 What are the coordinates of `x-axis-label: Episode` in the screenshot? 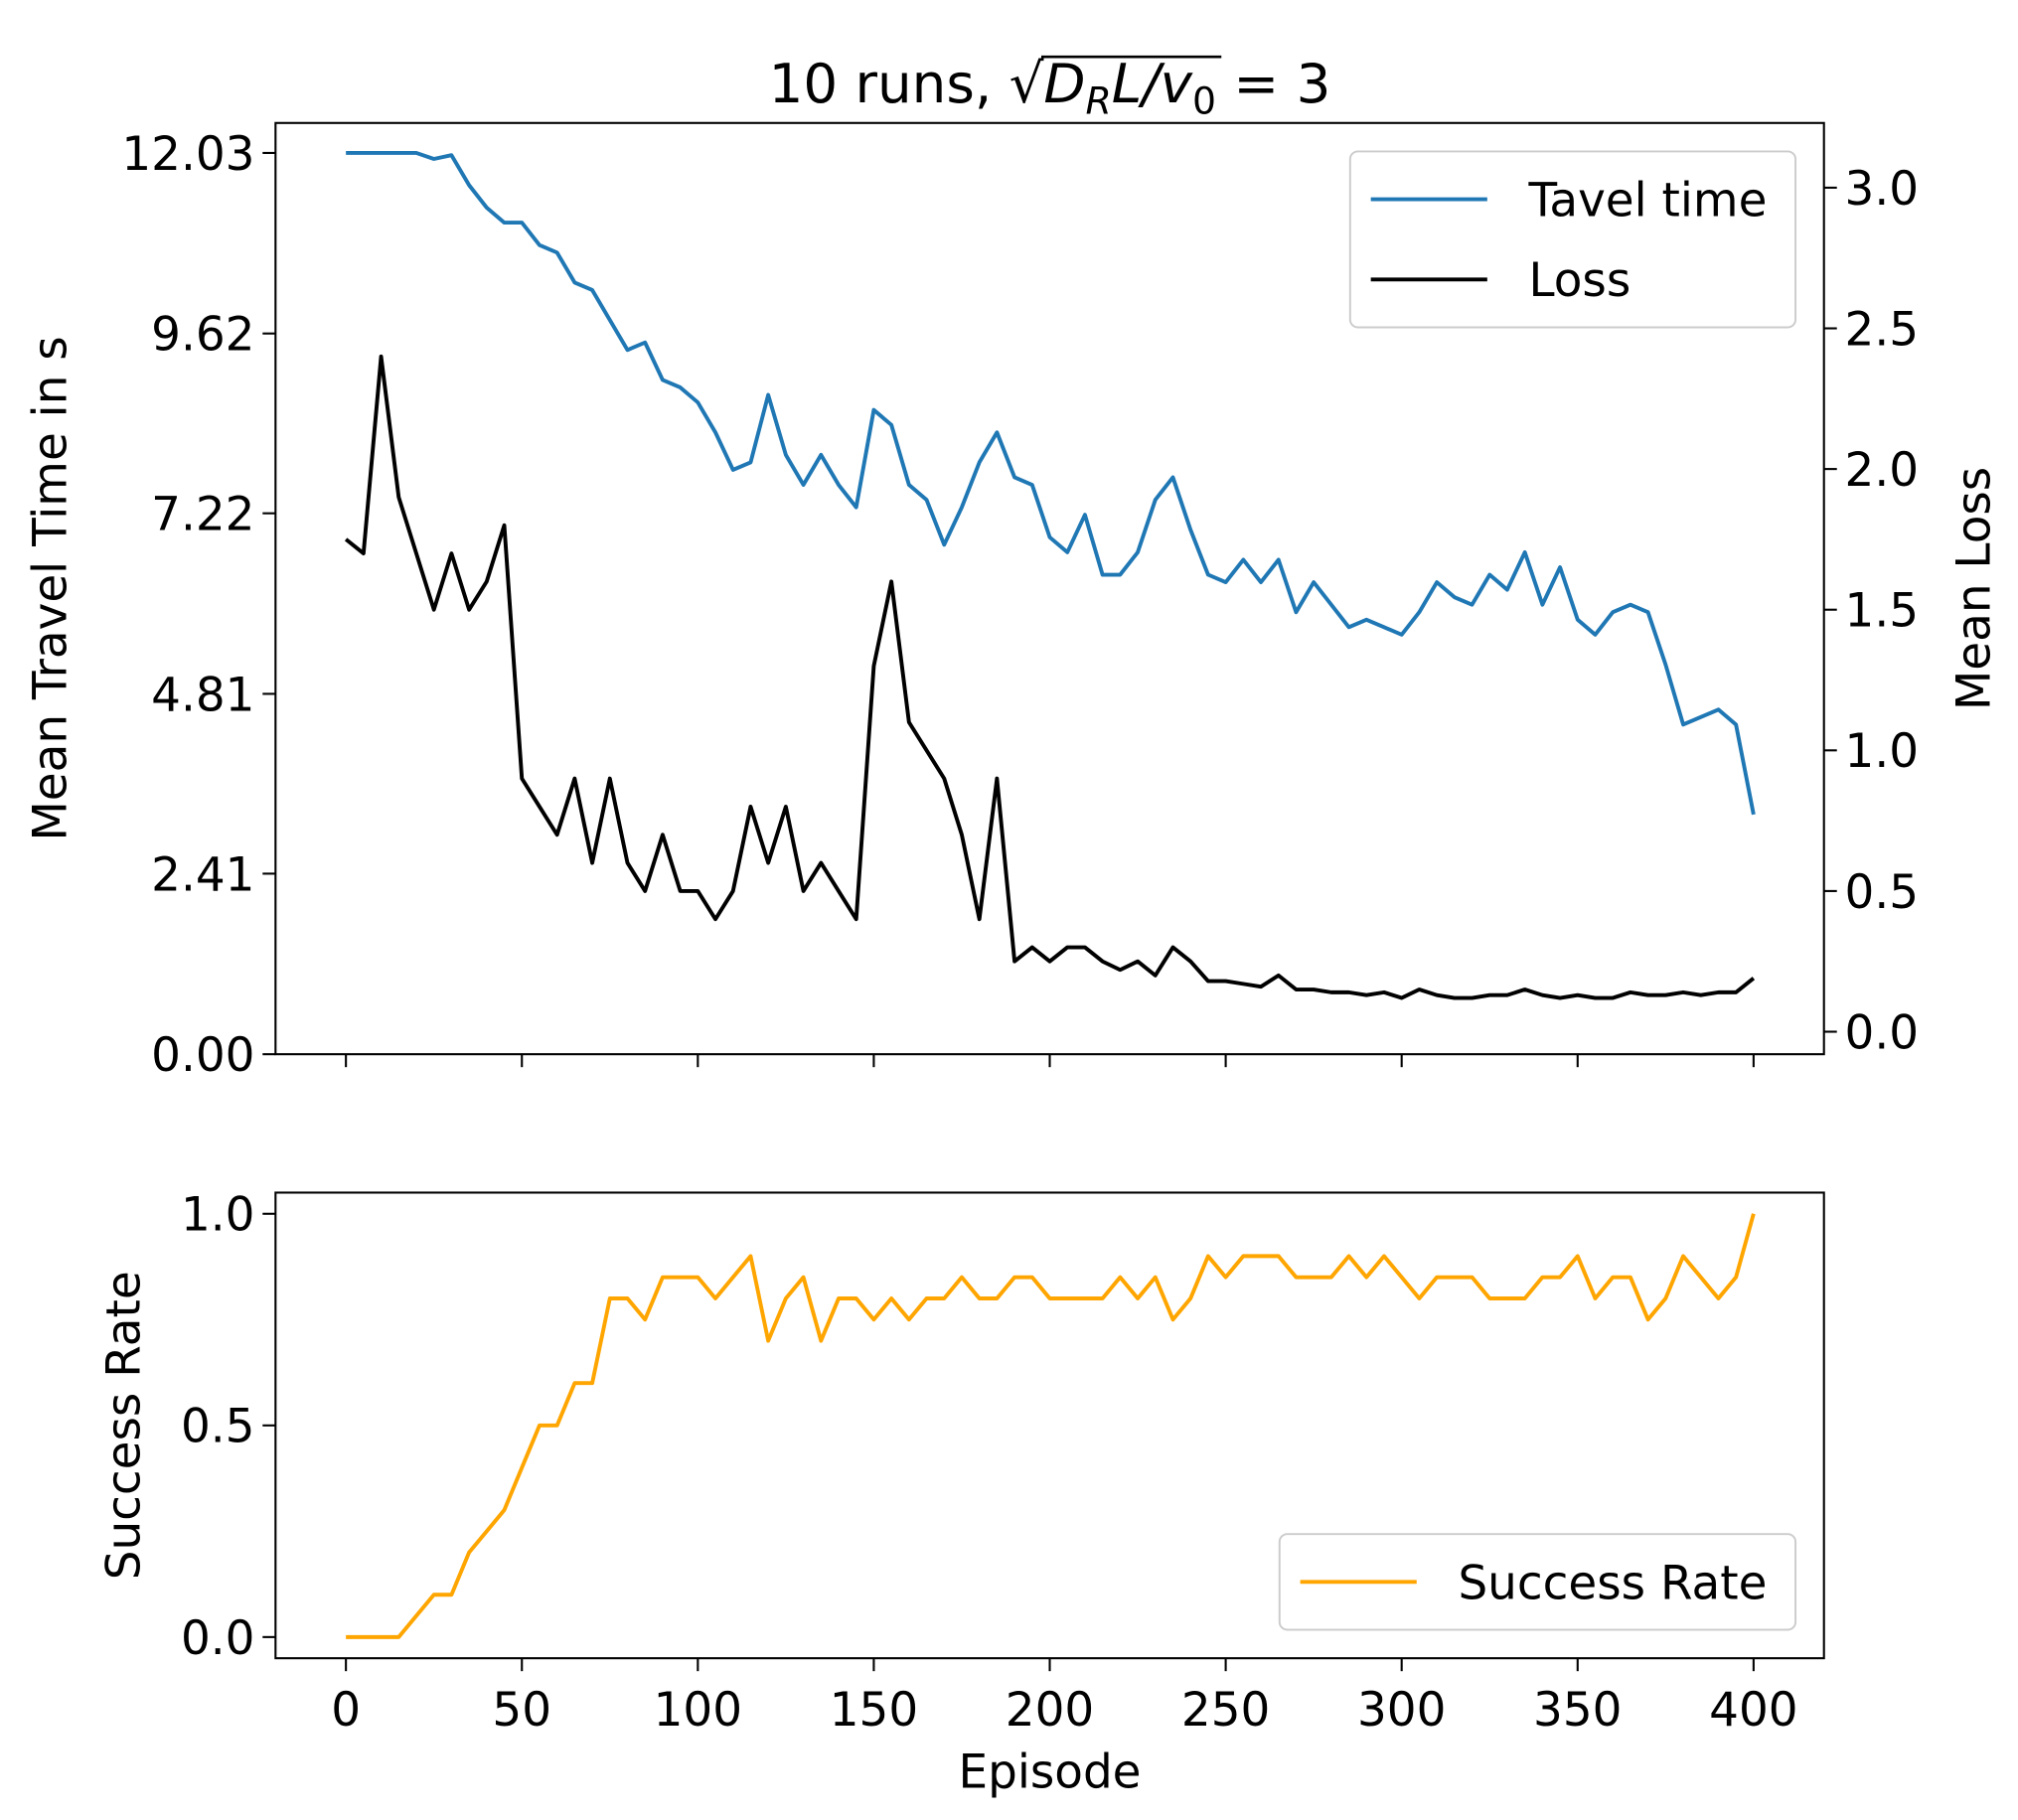 It's located at (1050, 1772).